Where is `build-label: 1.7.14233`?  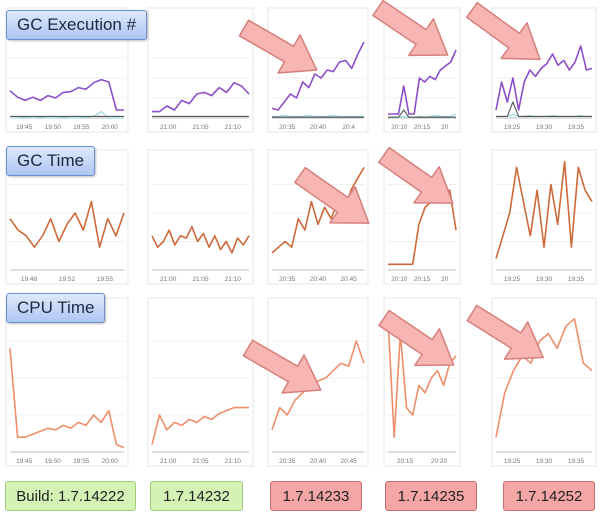
build-label: 1.7.14233 is located at coordinates (316, 496).